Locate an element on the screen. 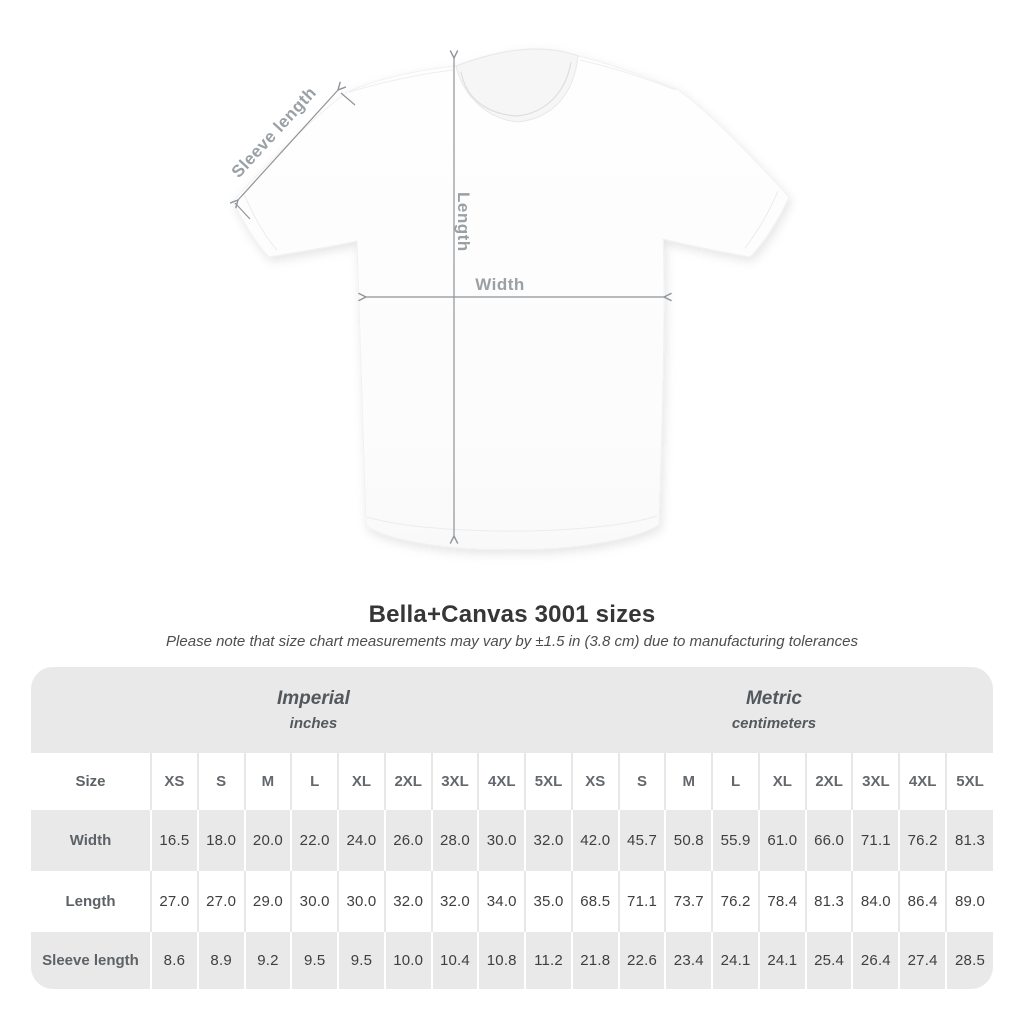 The width and height of the screenshot is (1024, 1024). value-cell: 89.0 is located at coordinates (969, 901).